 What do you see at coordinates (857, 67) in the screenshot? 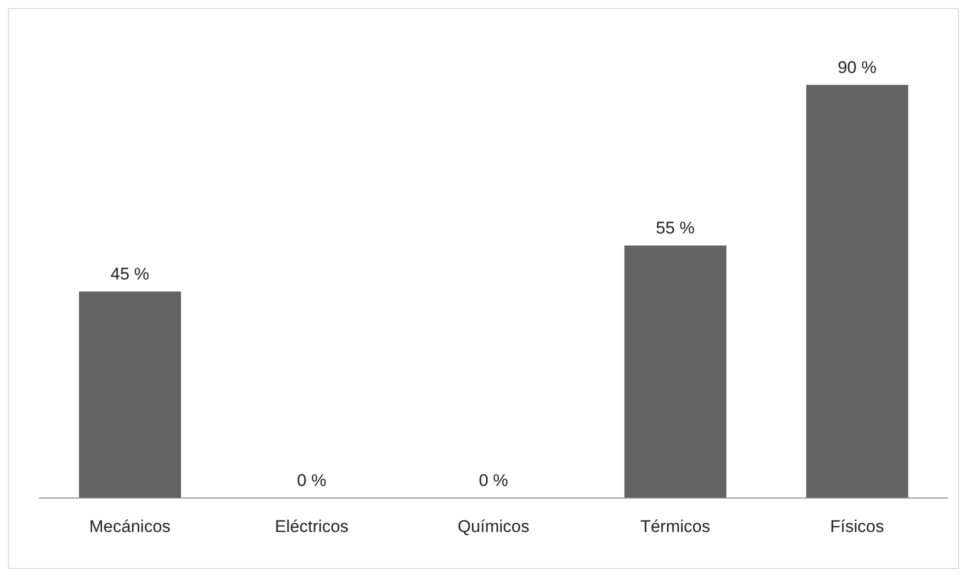
I see `data-label: 90 %` at bounding box center [857, 67].